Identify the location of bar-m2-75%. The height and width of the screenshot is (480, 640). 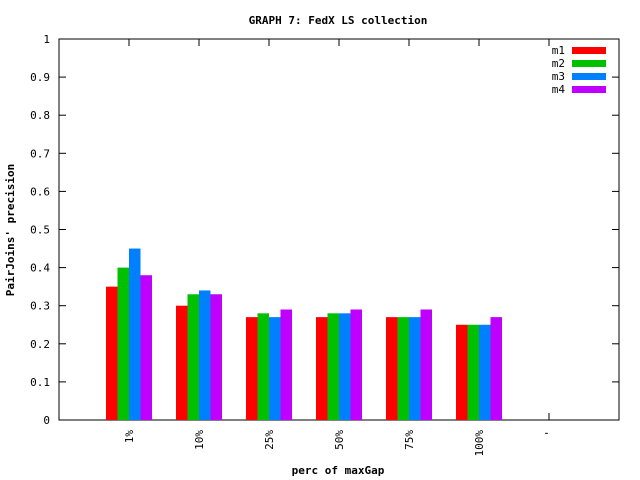
(403, 368).